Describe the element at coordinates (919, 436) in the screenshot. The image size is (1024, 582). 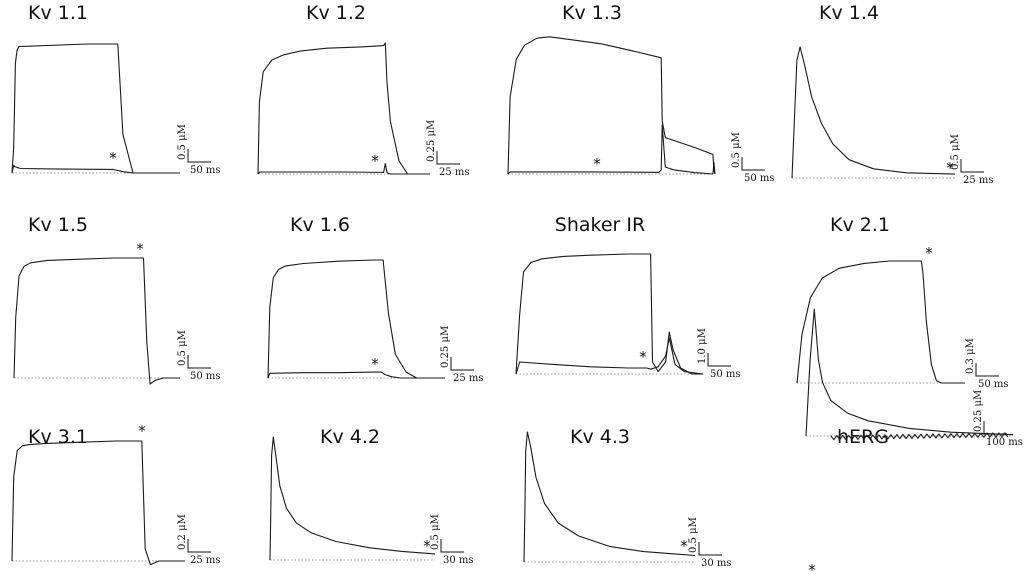
I see `trace-ripple` at that location.